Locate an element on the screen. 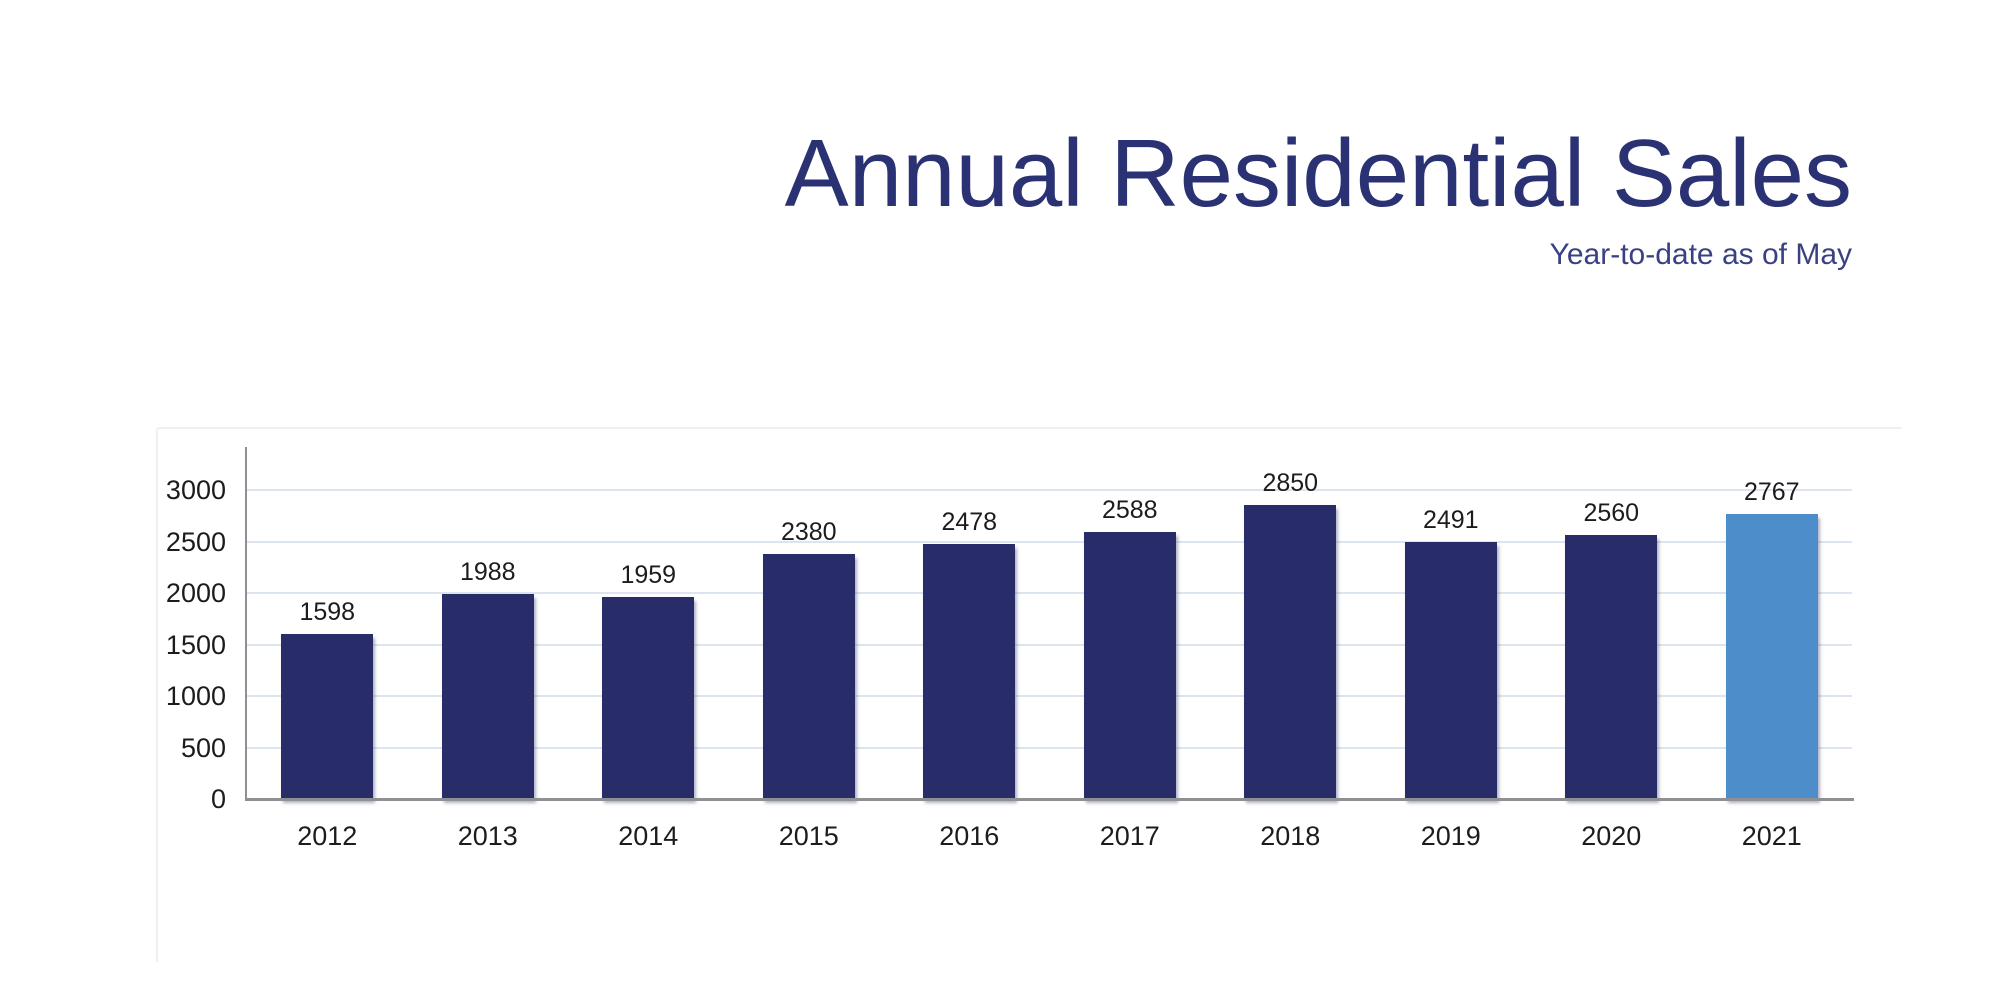 The height and width of the screenshot is (1000, 2000). x-tick-label-2015: 2015 is located at coordinates (808, 836).